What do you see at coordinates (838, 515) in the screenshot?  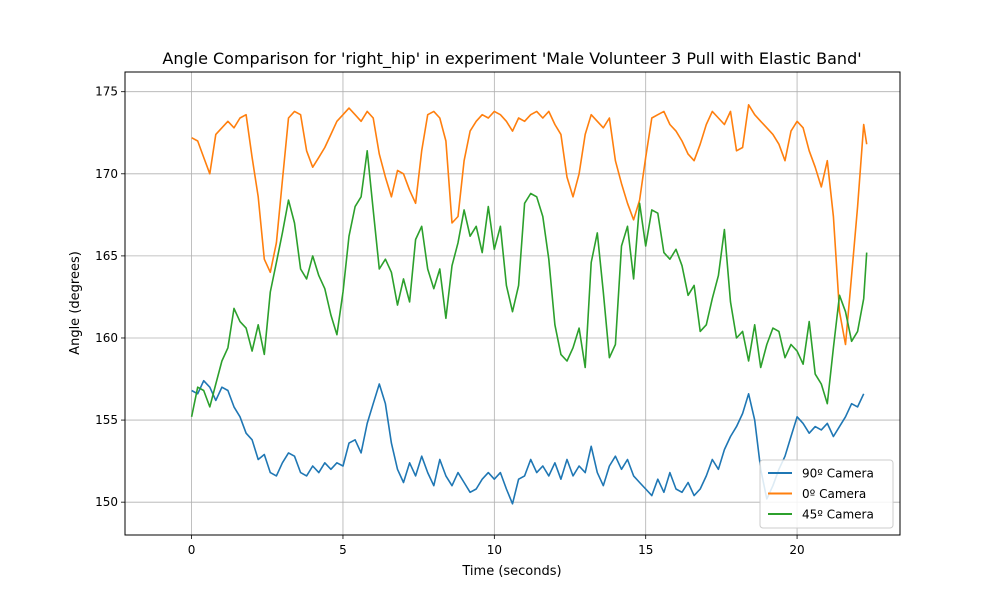 I see `legend-label-2: 45º Camera` at bounding box center [838, 515].